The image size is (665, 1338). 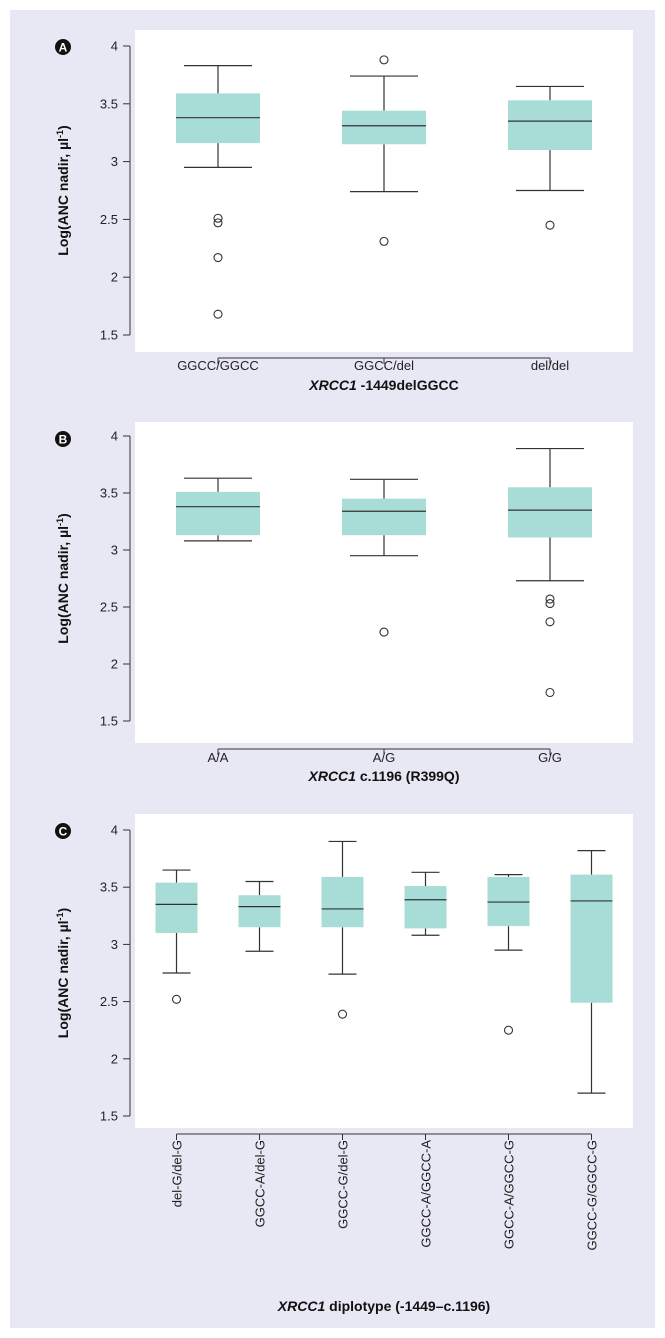 I want to click on x-tick-label: del-G/del-G, so click(x=177, y=1173).